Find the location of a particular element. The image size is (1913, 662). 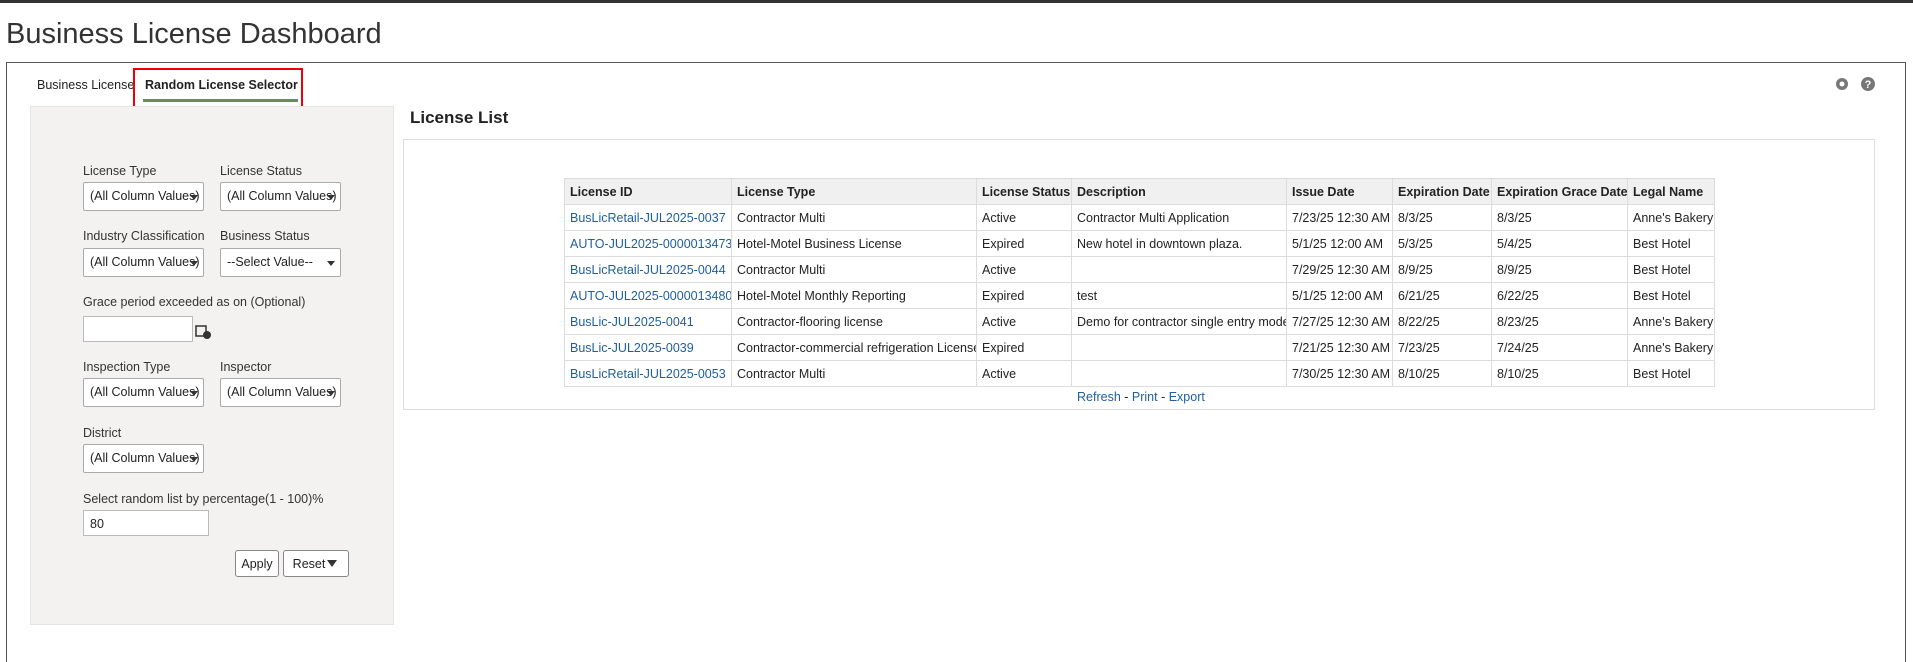

tab: Business License is located at coordinates (86, 85).